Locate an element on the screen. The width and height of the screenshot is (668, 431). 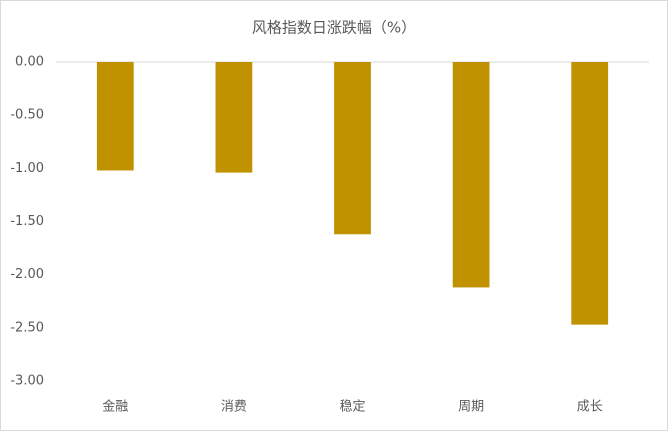
x-tick-label: 稳定 is located at coordinates (352, 407).